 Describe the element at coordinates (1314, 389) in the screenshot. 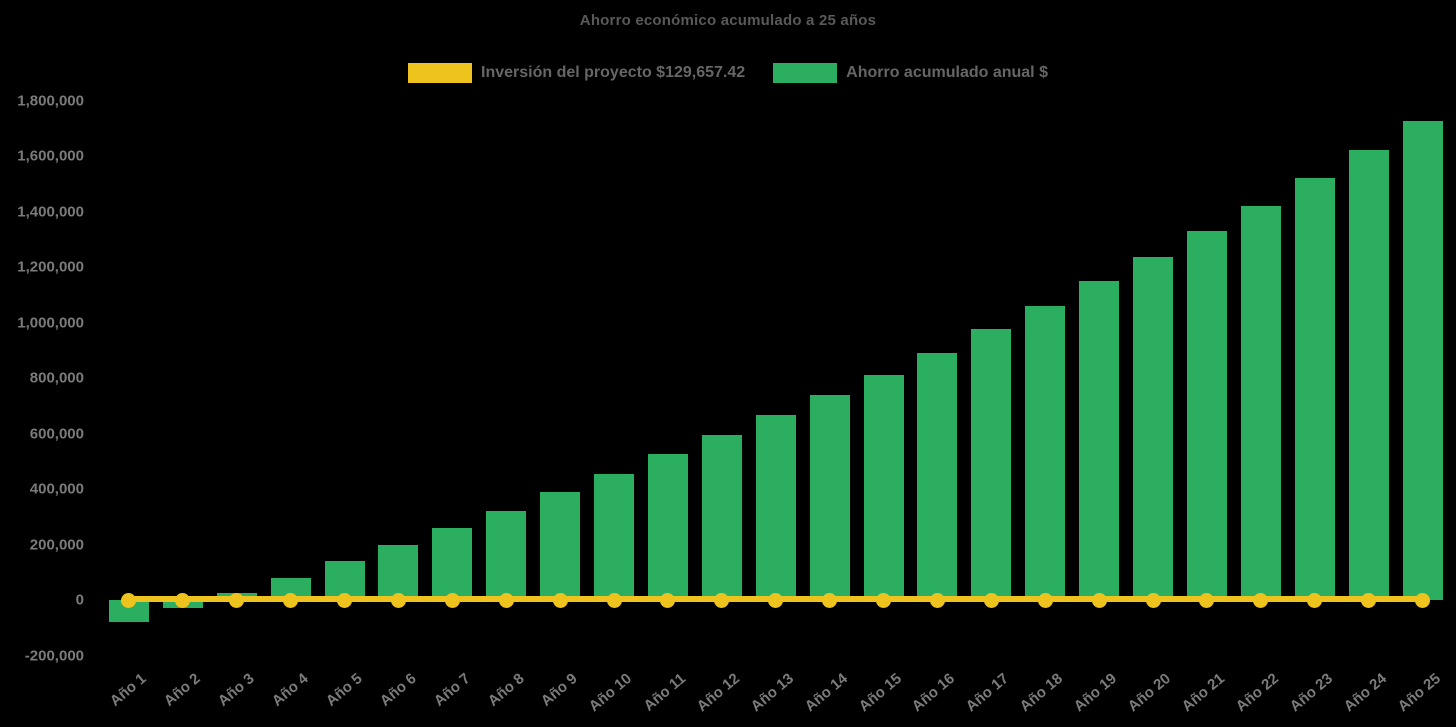

I see `bar-año-23` at that location.